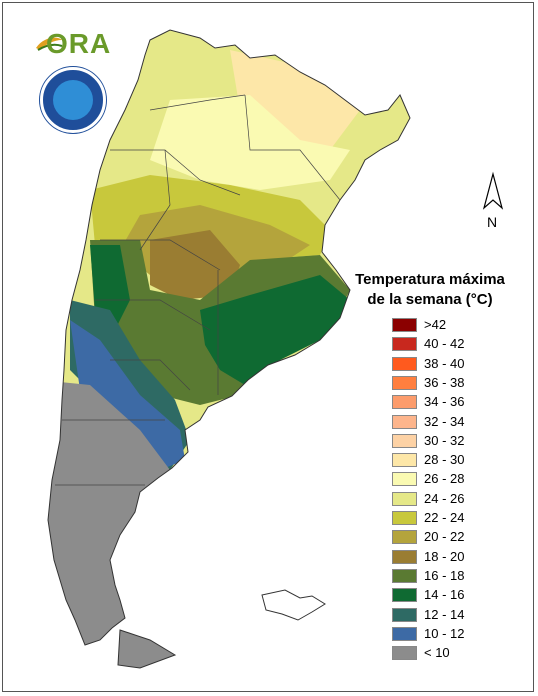 The height and width of the screenshot is (696, 538). Describe the element at coordinates (444, 382) in the screenshot. I see `legend-label: 36 - 38` at that location.